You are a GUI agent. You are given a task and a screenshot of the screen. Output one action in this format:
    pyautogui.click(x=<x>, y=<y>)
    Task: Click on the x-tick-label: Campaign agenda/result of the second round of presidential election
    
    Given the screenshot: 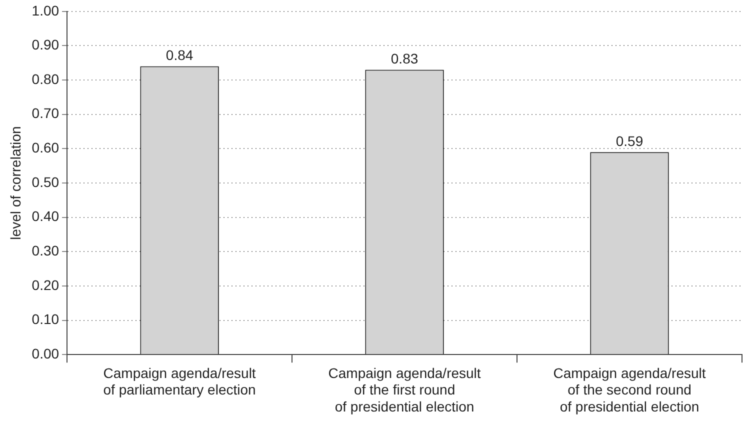 What is the action you would take?
    pyautogui.click(x=629, y=389)
    